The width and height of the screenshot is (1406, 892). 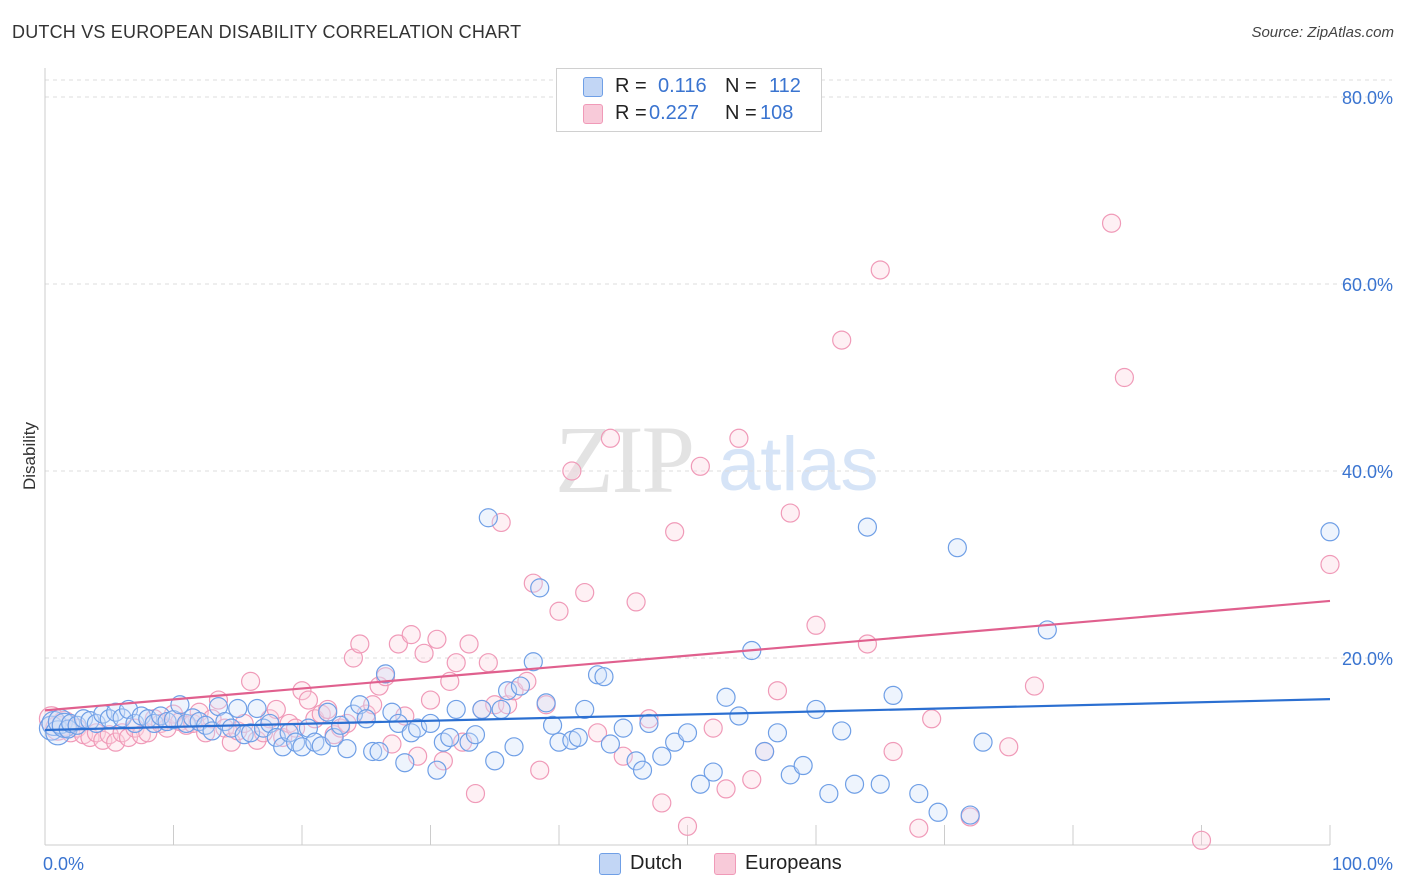 I want to click on legend-n-value: 112, so click(x=785, y=86).